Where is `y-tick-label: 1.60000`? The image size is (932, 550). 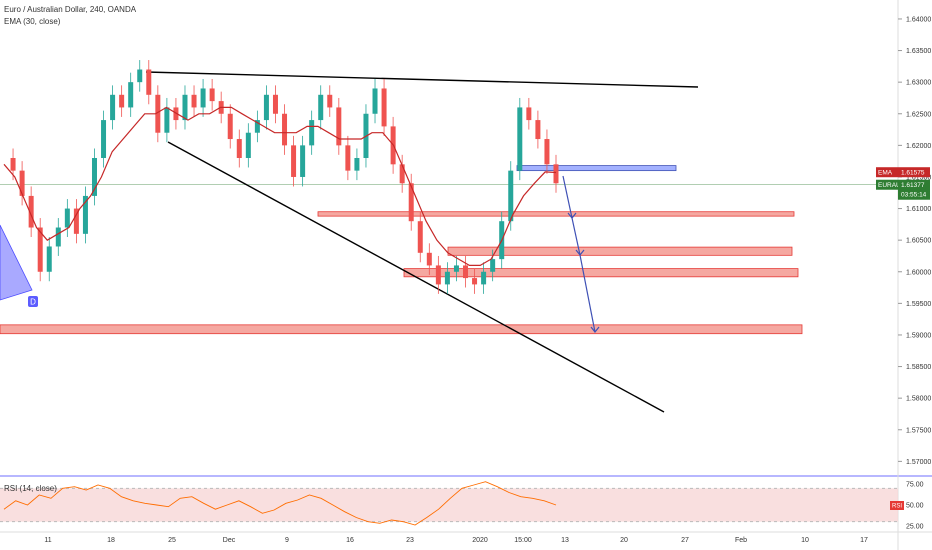 y-tick-label: 1.60000 is located at coordinates (918, 272).